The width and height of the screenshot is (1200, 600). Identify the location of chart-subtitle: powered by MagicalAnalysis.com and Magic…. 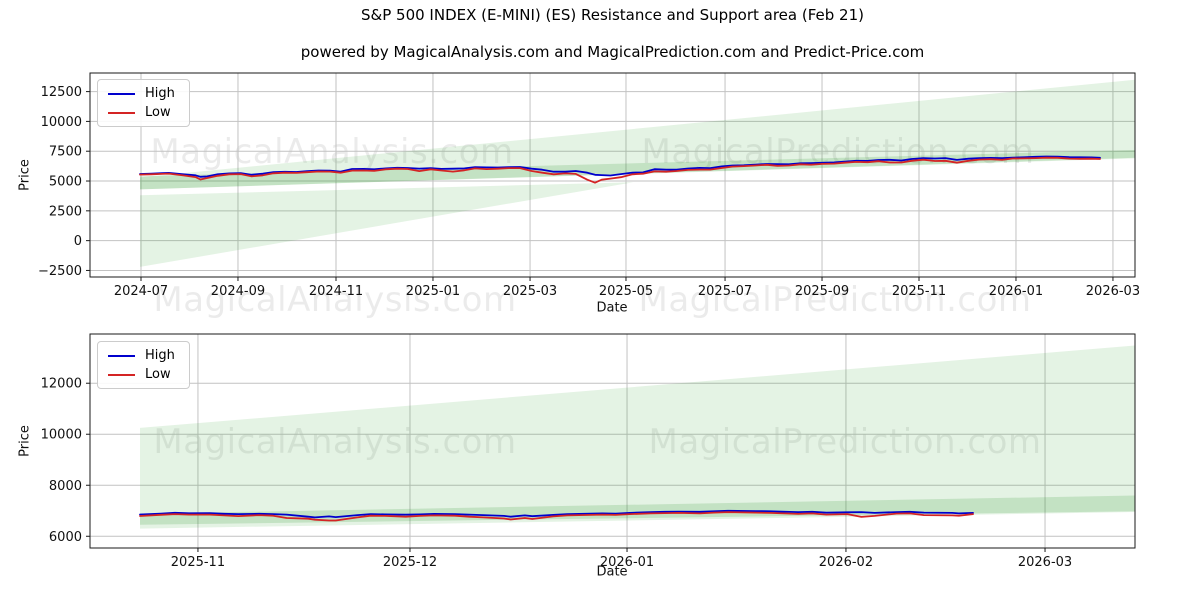
(612, 52).